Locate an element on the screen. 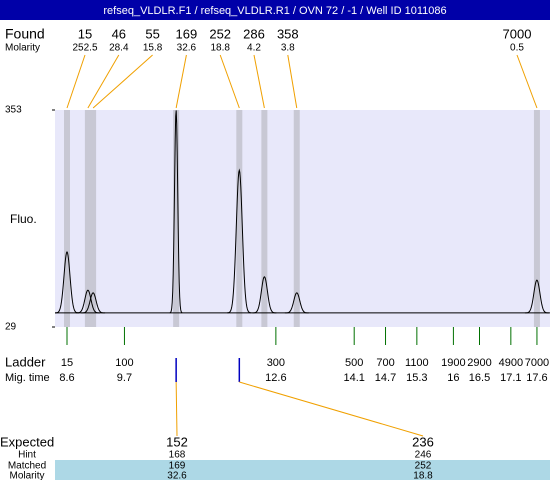 The width and height of the screenshot is (550, 480). ladder-time: 17.1 is located at coordinates (510, 378).